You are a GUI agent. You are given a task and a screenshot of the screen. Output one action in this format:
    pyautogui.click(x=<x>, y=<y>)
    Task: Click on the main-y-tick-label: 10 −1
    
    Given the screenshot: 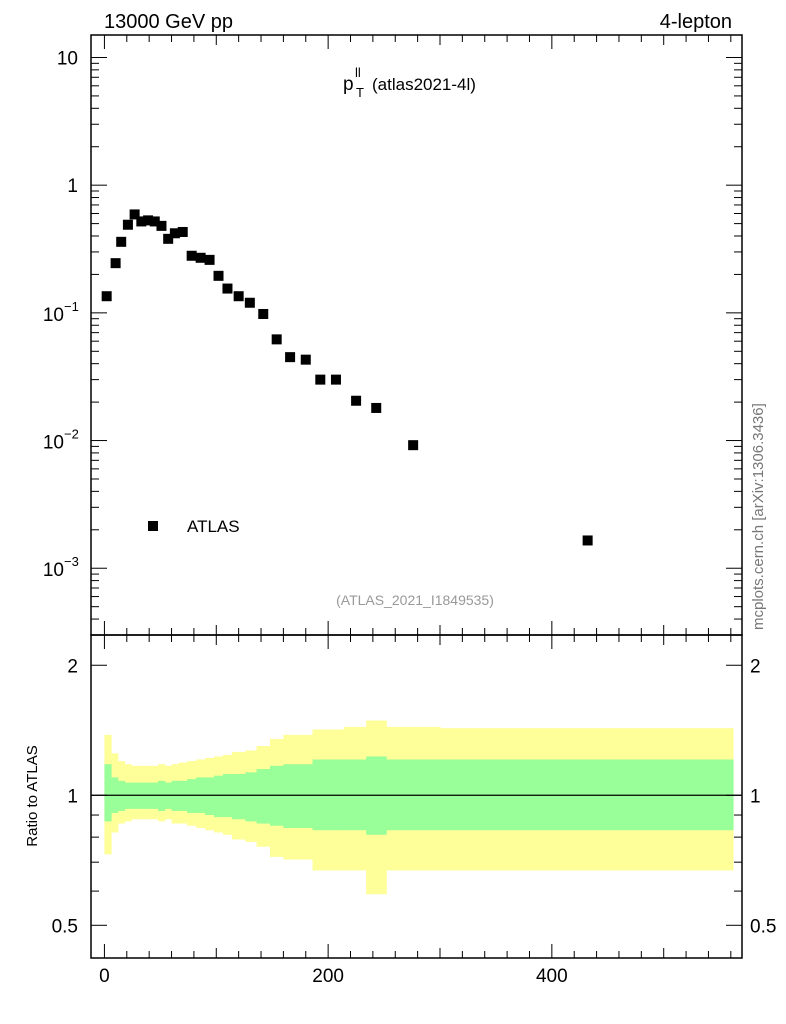 What is the action you would take?
    pyautogui.click(x=61, y=312)
    